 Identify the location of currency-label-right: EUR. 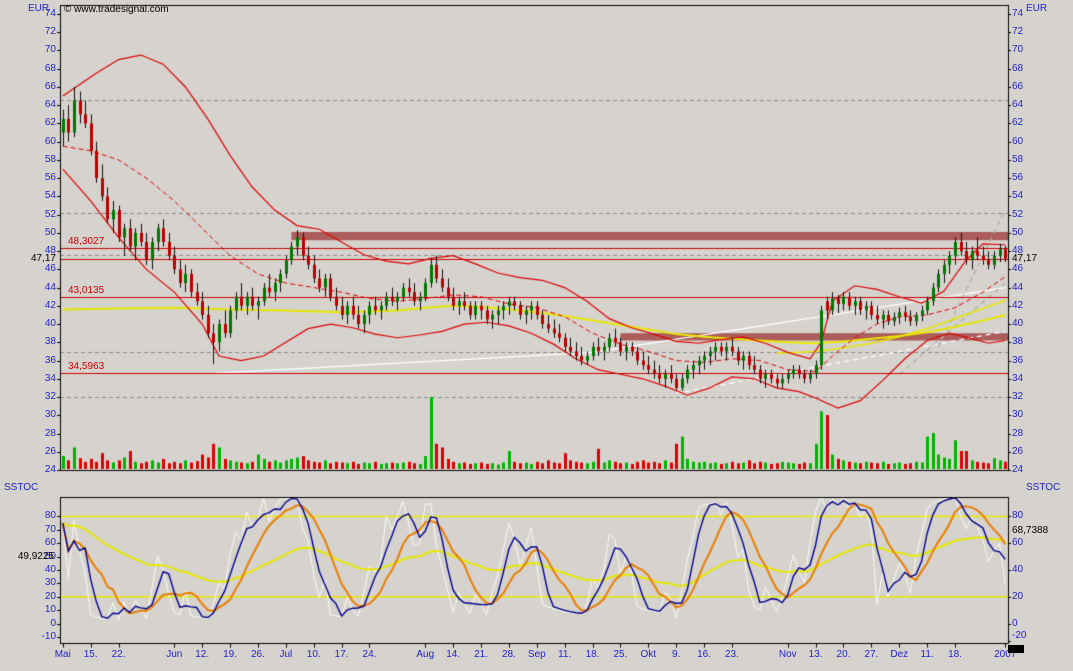
(1037, 8).